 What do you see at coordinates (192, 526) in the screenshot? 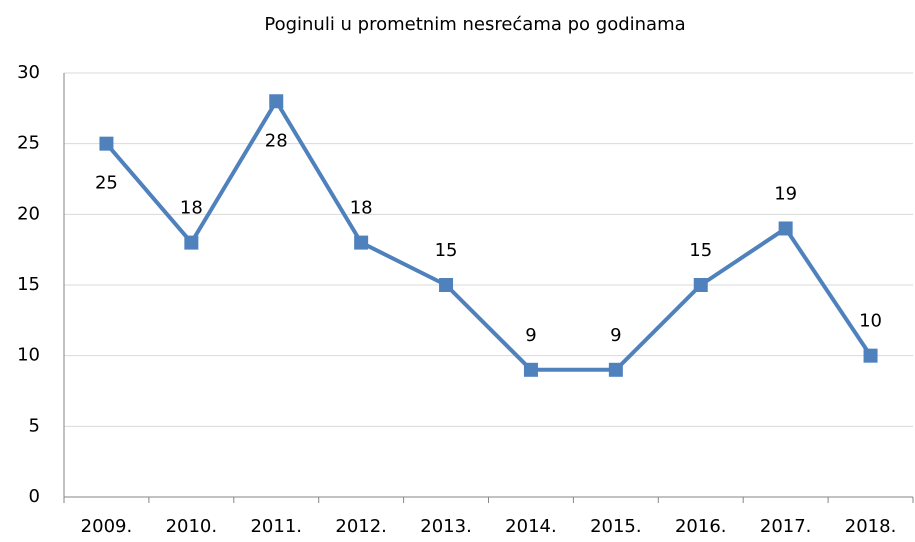
I see `x-tick-label: 2010.` at bounding box center [192, 526].